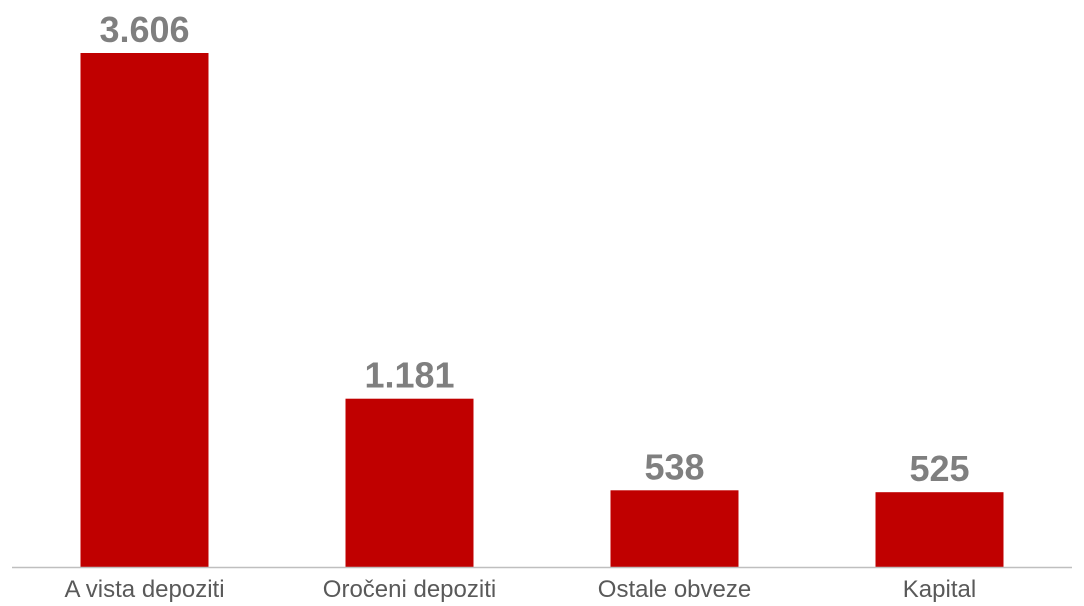  I want to click on data-label-ostale-obveze: 538, so click(674, 466).